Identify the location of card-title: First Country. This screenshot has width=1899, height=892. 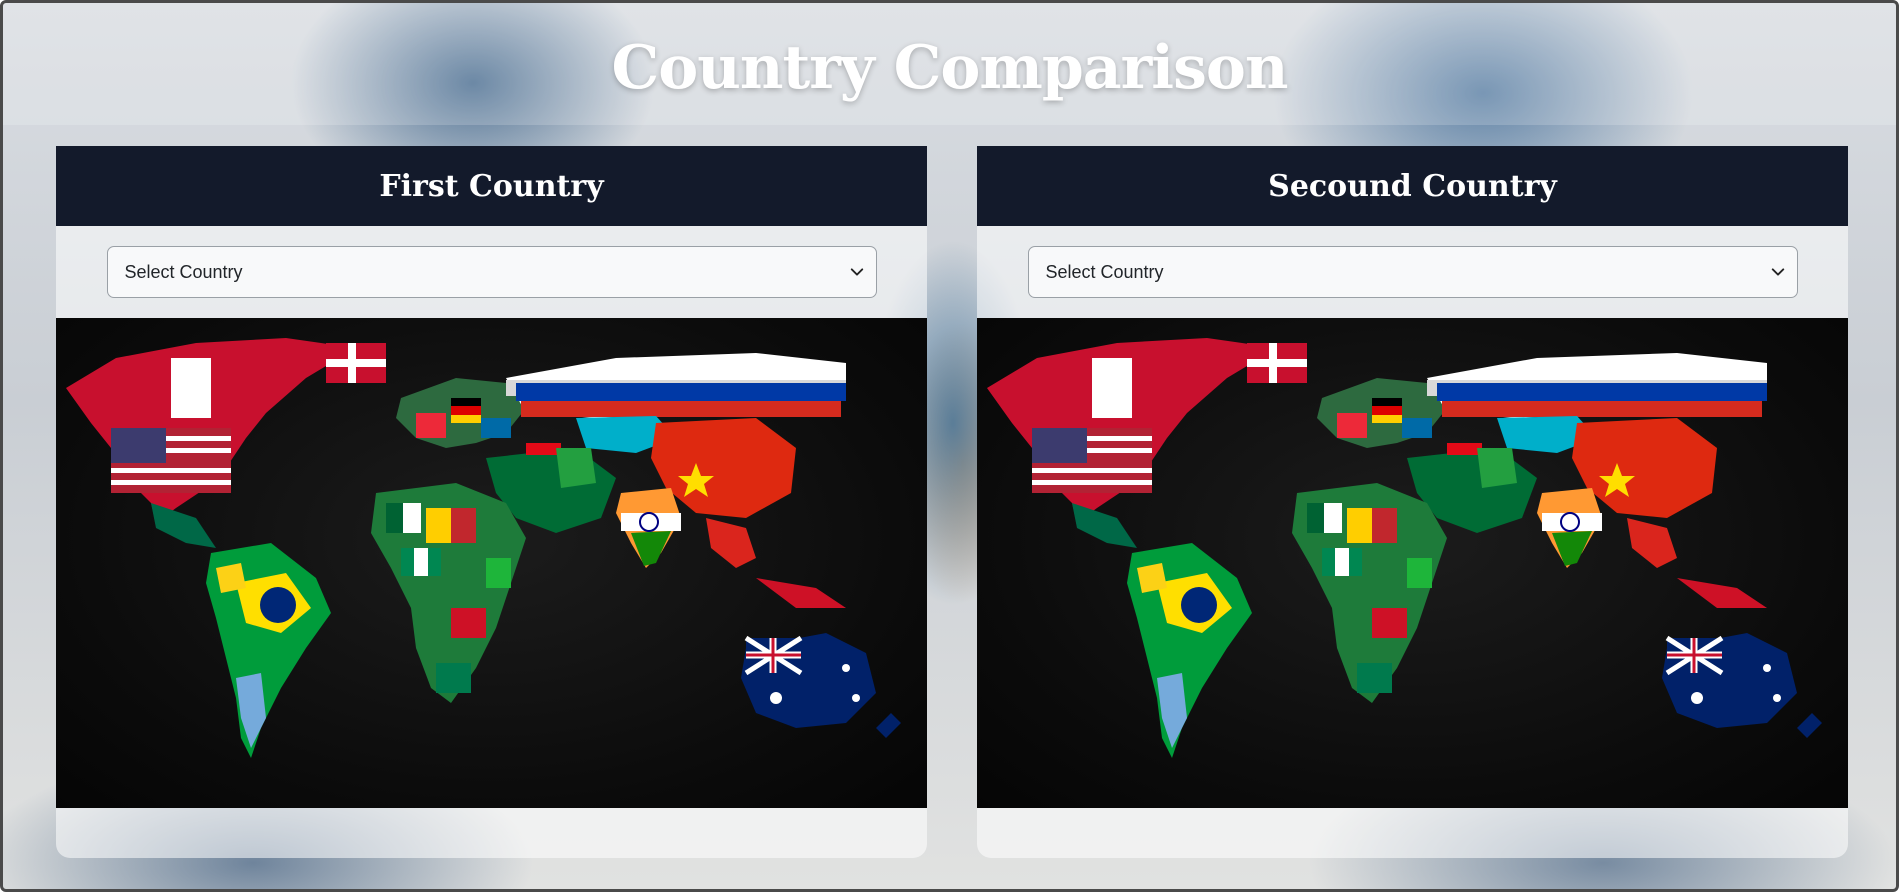
(491, 186).